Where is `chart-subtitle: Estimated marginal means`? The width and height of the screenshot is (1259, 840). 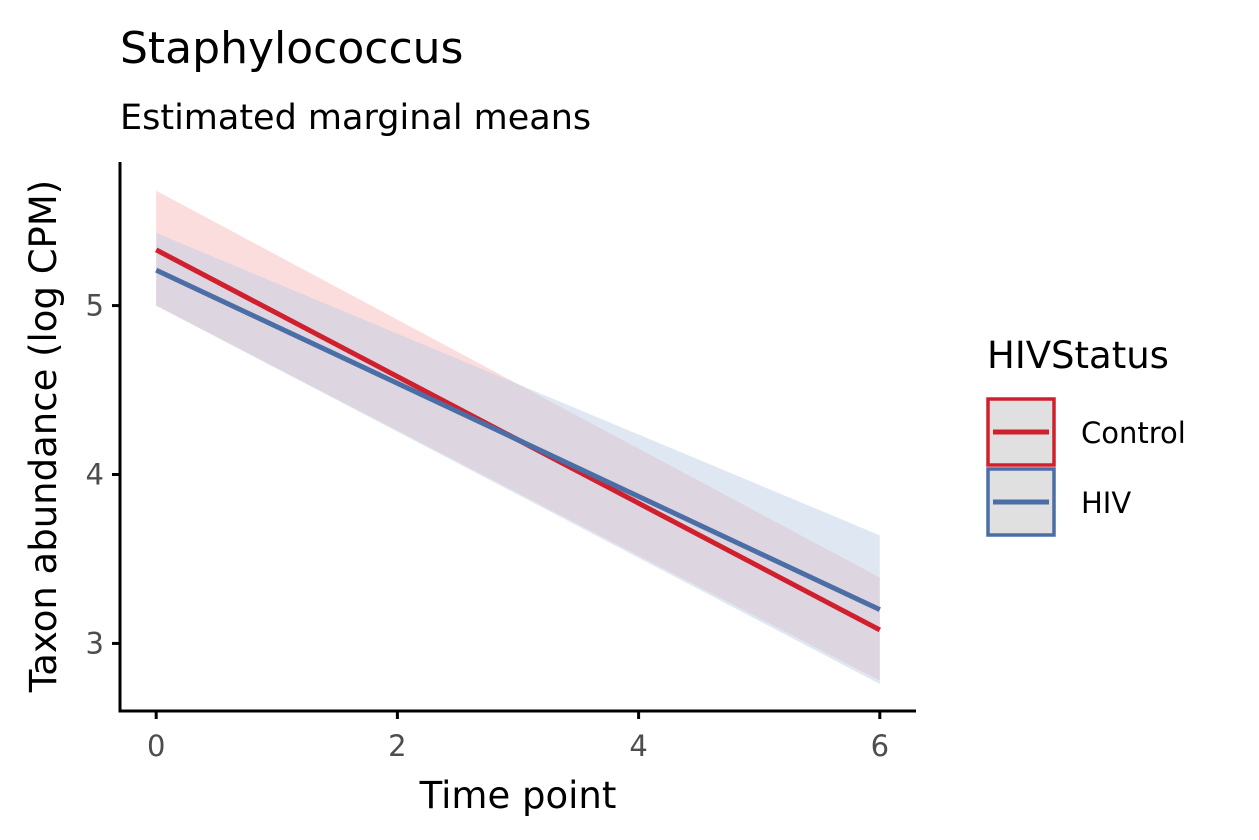 chart-subtitle: Estimated marginal means is located at coordinates (355, 118).